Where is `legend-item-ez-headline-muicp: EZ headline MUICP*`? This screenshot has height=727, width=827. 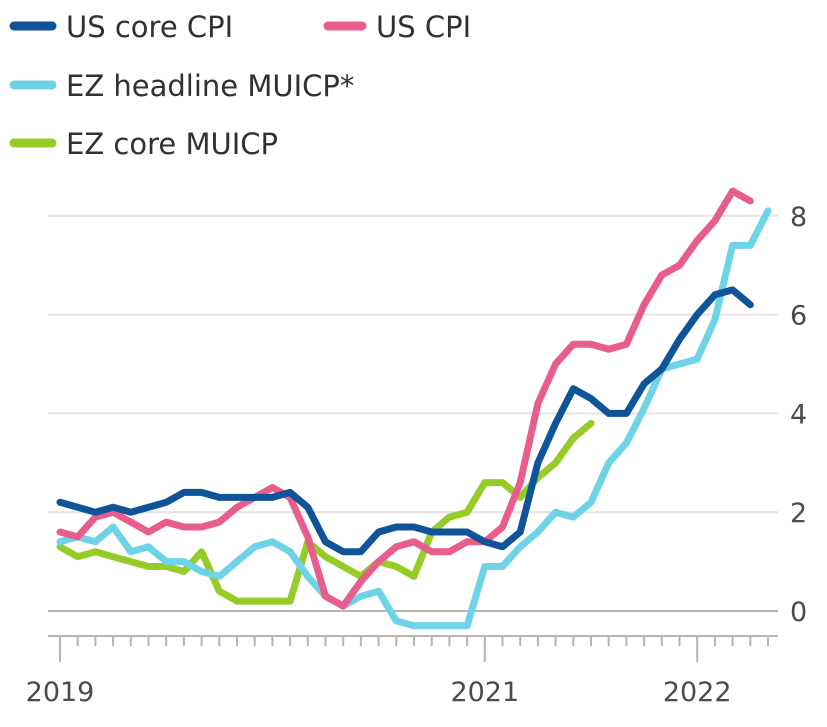
legend-item-ez-headline-muicp: EZ headline MUICP* is located at coordinates (181, 86).